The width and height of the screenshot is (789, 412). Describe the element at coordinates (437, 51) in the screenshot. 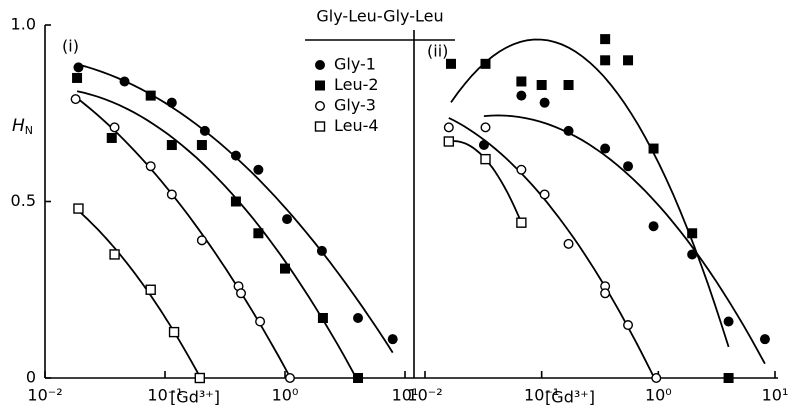

I see `panel-label: (ii)` at that location.